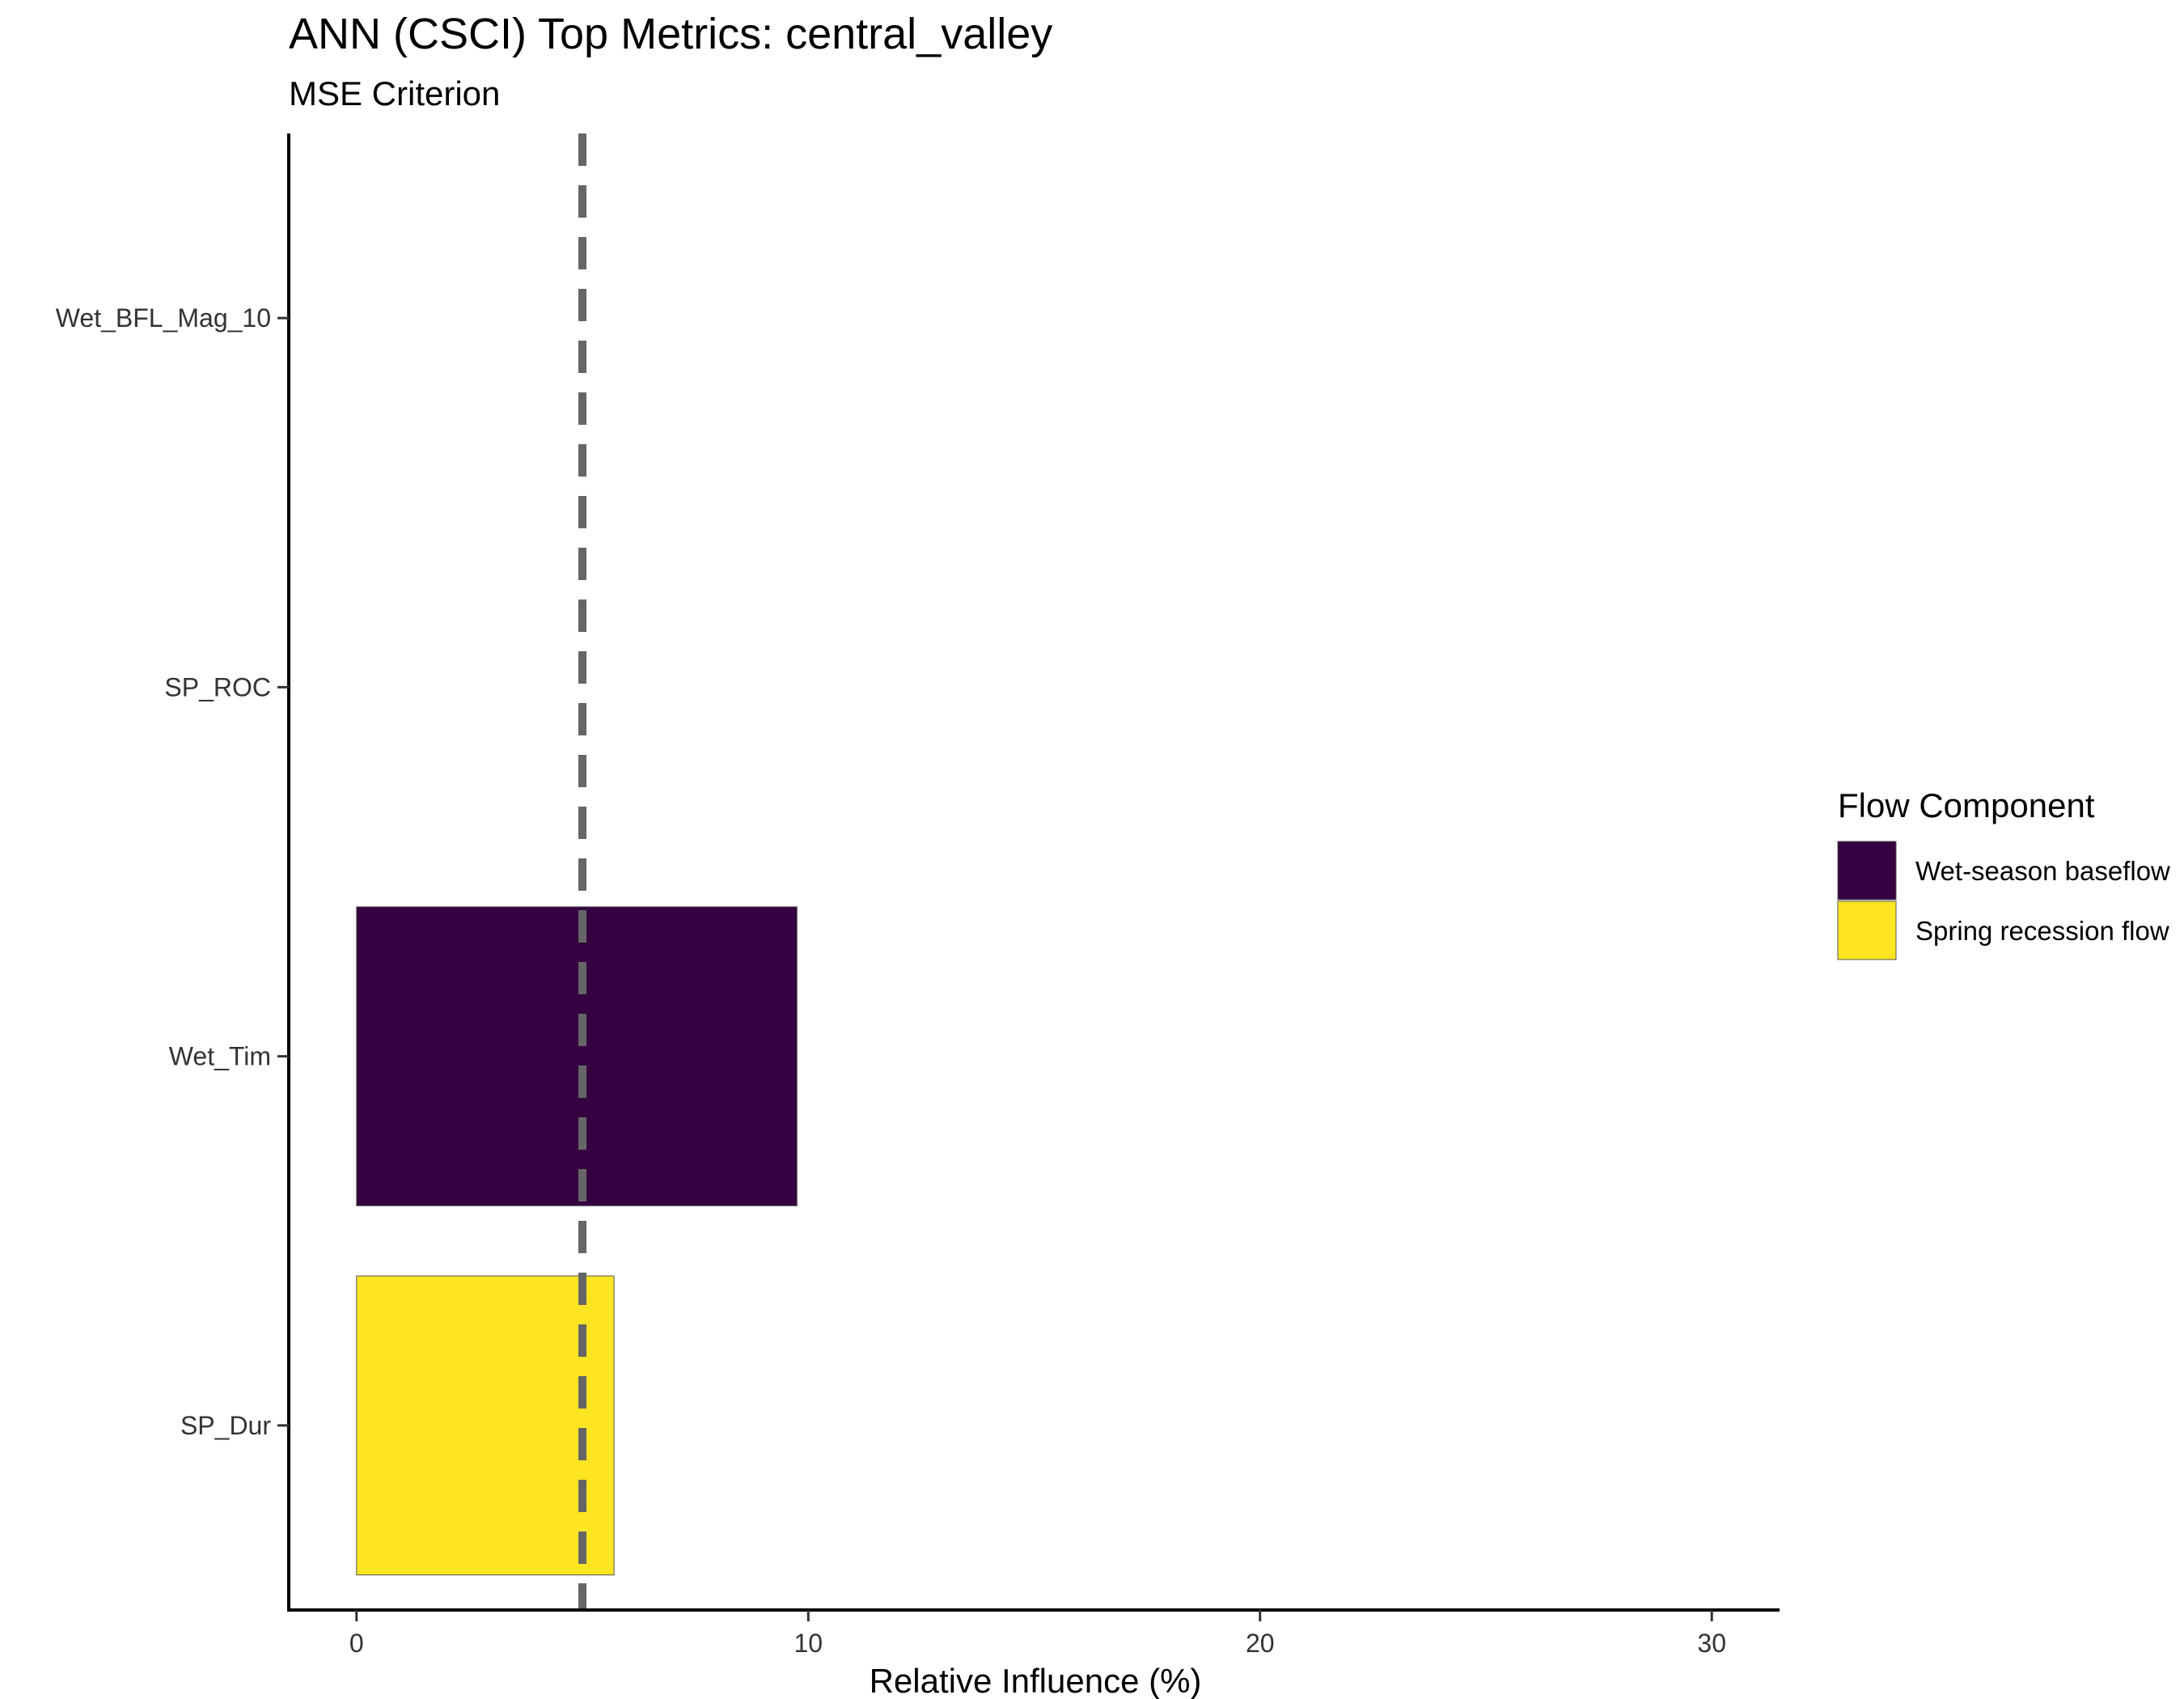  Describe the element at coordinates (486, 1425) in the screenshot. I see `bar-sp-dur` at that location.